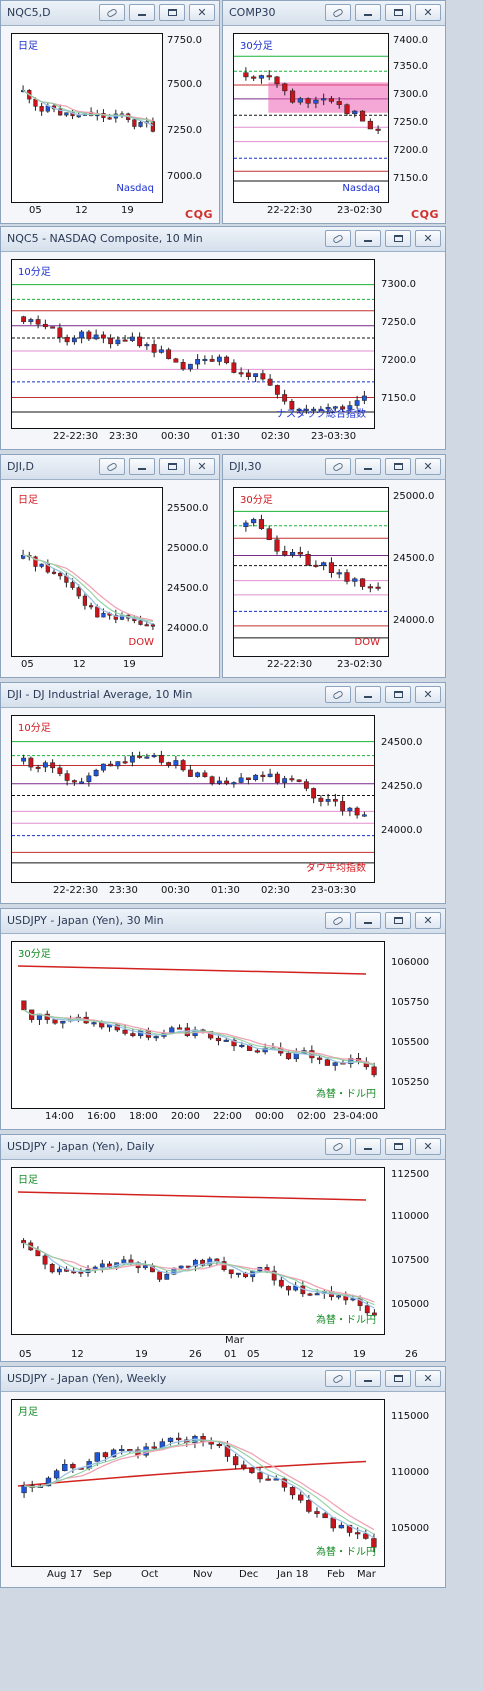 The image size is (483, 1691). Describe the element at coordinates (311, 572) in the screenshot. I see `chart-plot-area: 30分足 DOW` at that location.